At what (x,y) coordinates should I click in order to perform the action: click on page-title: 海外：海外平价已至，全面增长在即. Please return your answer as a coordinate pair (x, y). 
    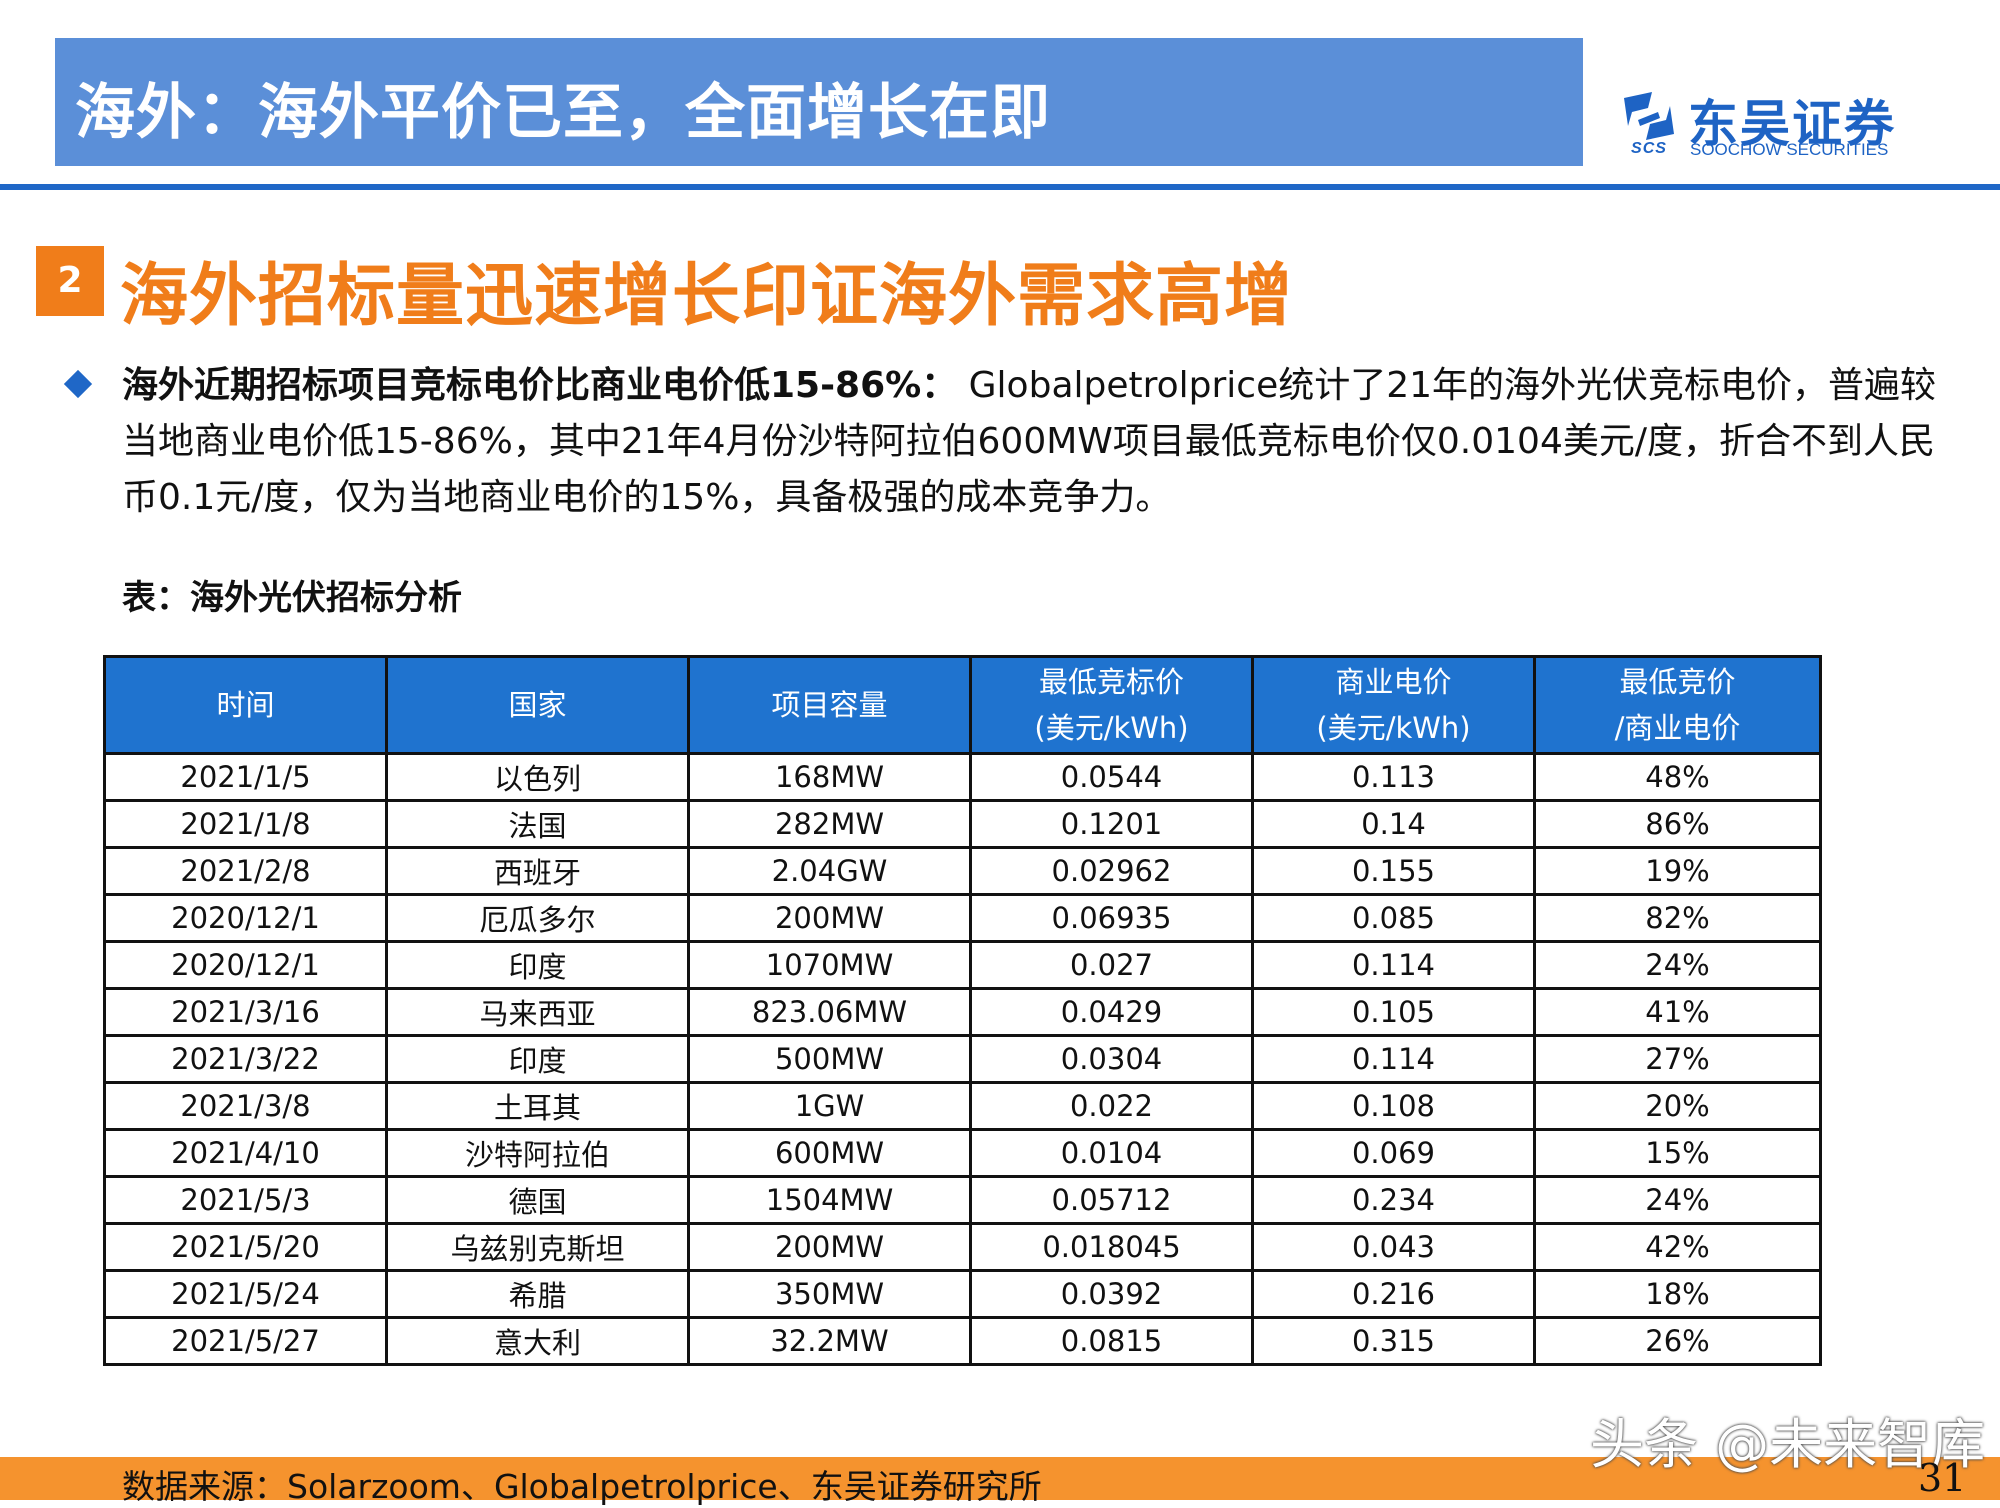
    Looking at the image, I should click on (563, 113).